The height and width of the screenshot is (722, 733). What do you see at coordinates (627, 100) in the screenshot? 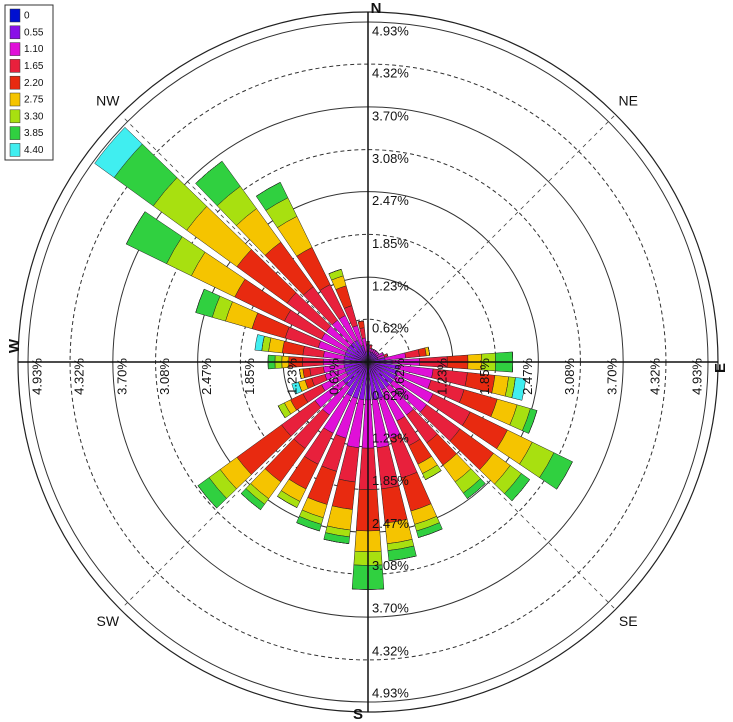
I see `compass-label: NE` at bounding box center [627, 100].